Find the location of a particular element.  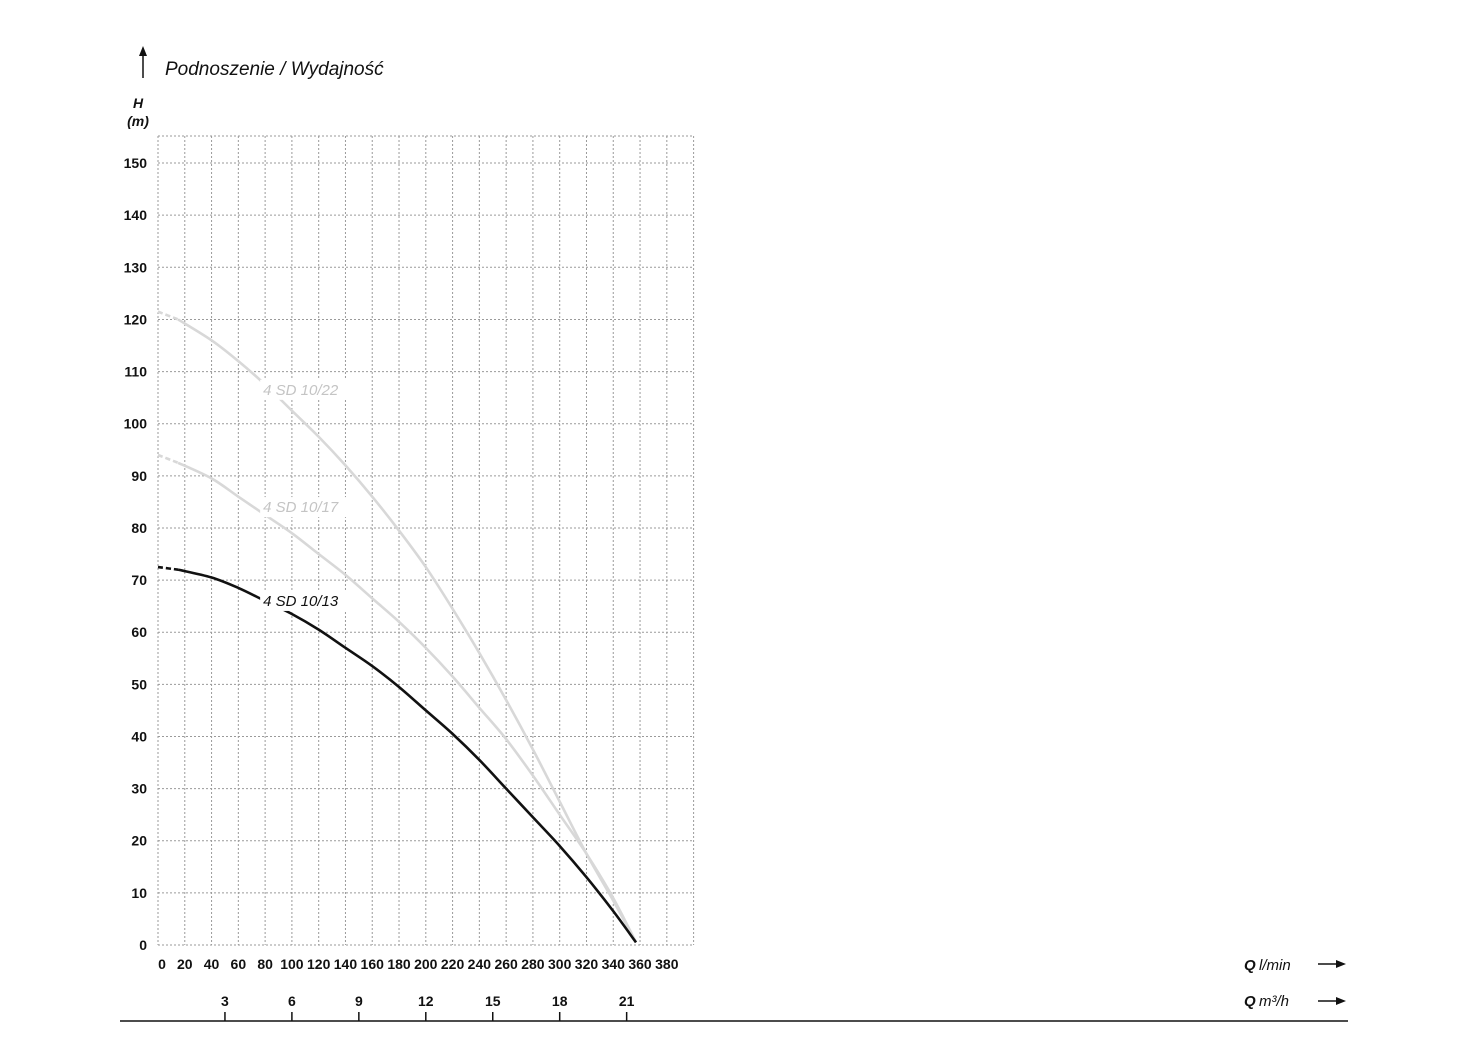

secondary-tick-label: 21 is located at coordinates (627, 1001).